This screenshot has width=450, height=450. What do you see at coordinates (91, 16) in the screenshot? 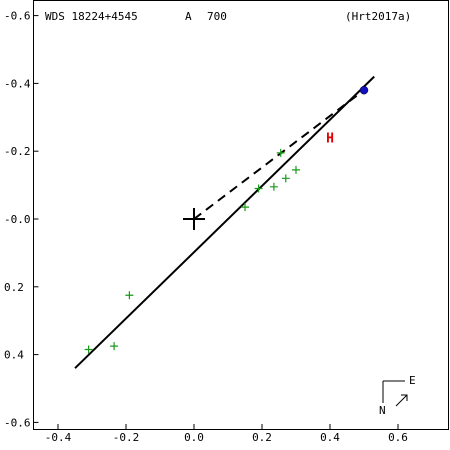
I see `wds-designation: WDS 18224+4545` at bounding box center [91, 16].